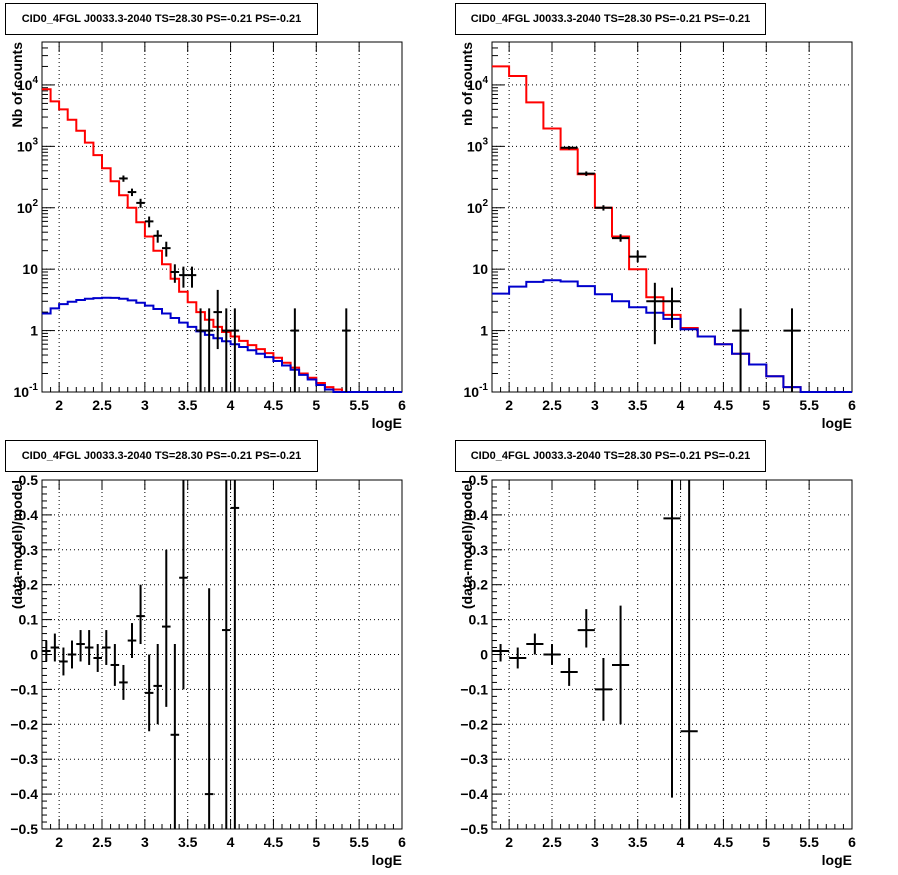 The width and height of the screenshot is (898, 875). I want to click on y-tick-label: 10², so click(28, 207).